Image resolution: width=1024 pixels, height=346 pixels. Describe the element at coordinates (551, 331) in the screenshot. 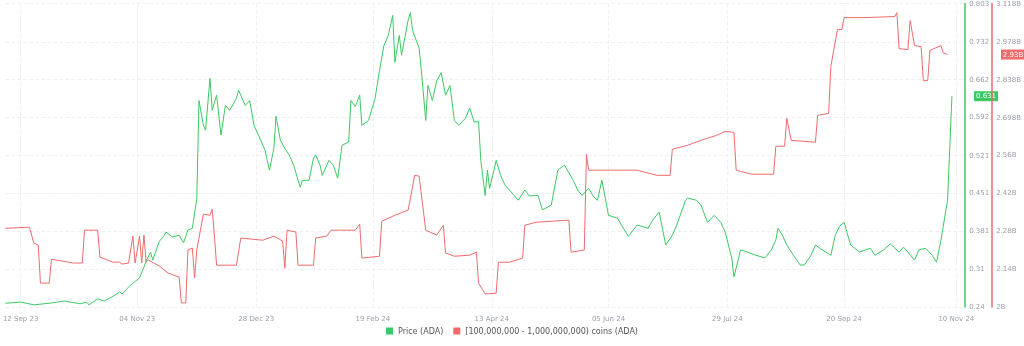

I see `legend-label: [100,000,000 - 1,000,000,000) coins (ADA)` at that location.